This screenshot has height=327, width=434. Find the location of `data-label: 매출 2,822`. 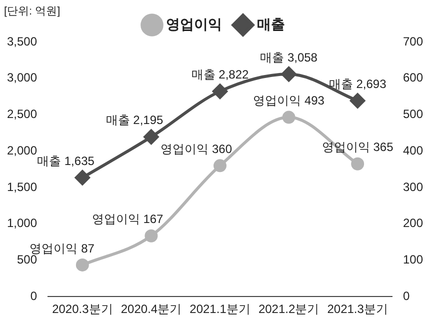

data-label: 매출 2,822 is located at coordinates (220, 75).